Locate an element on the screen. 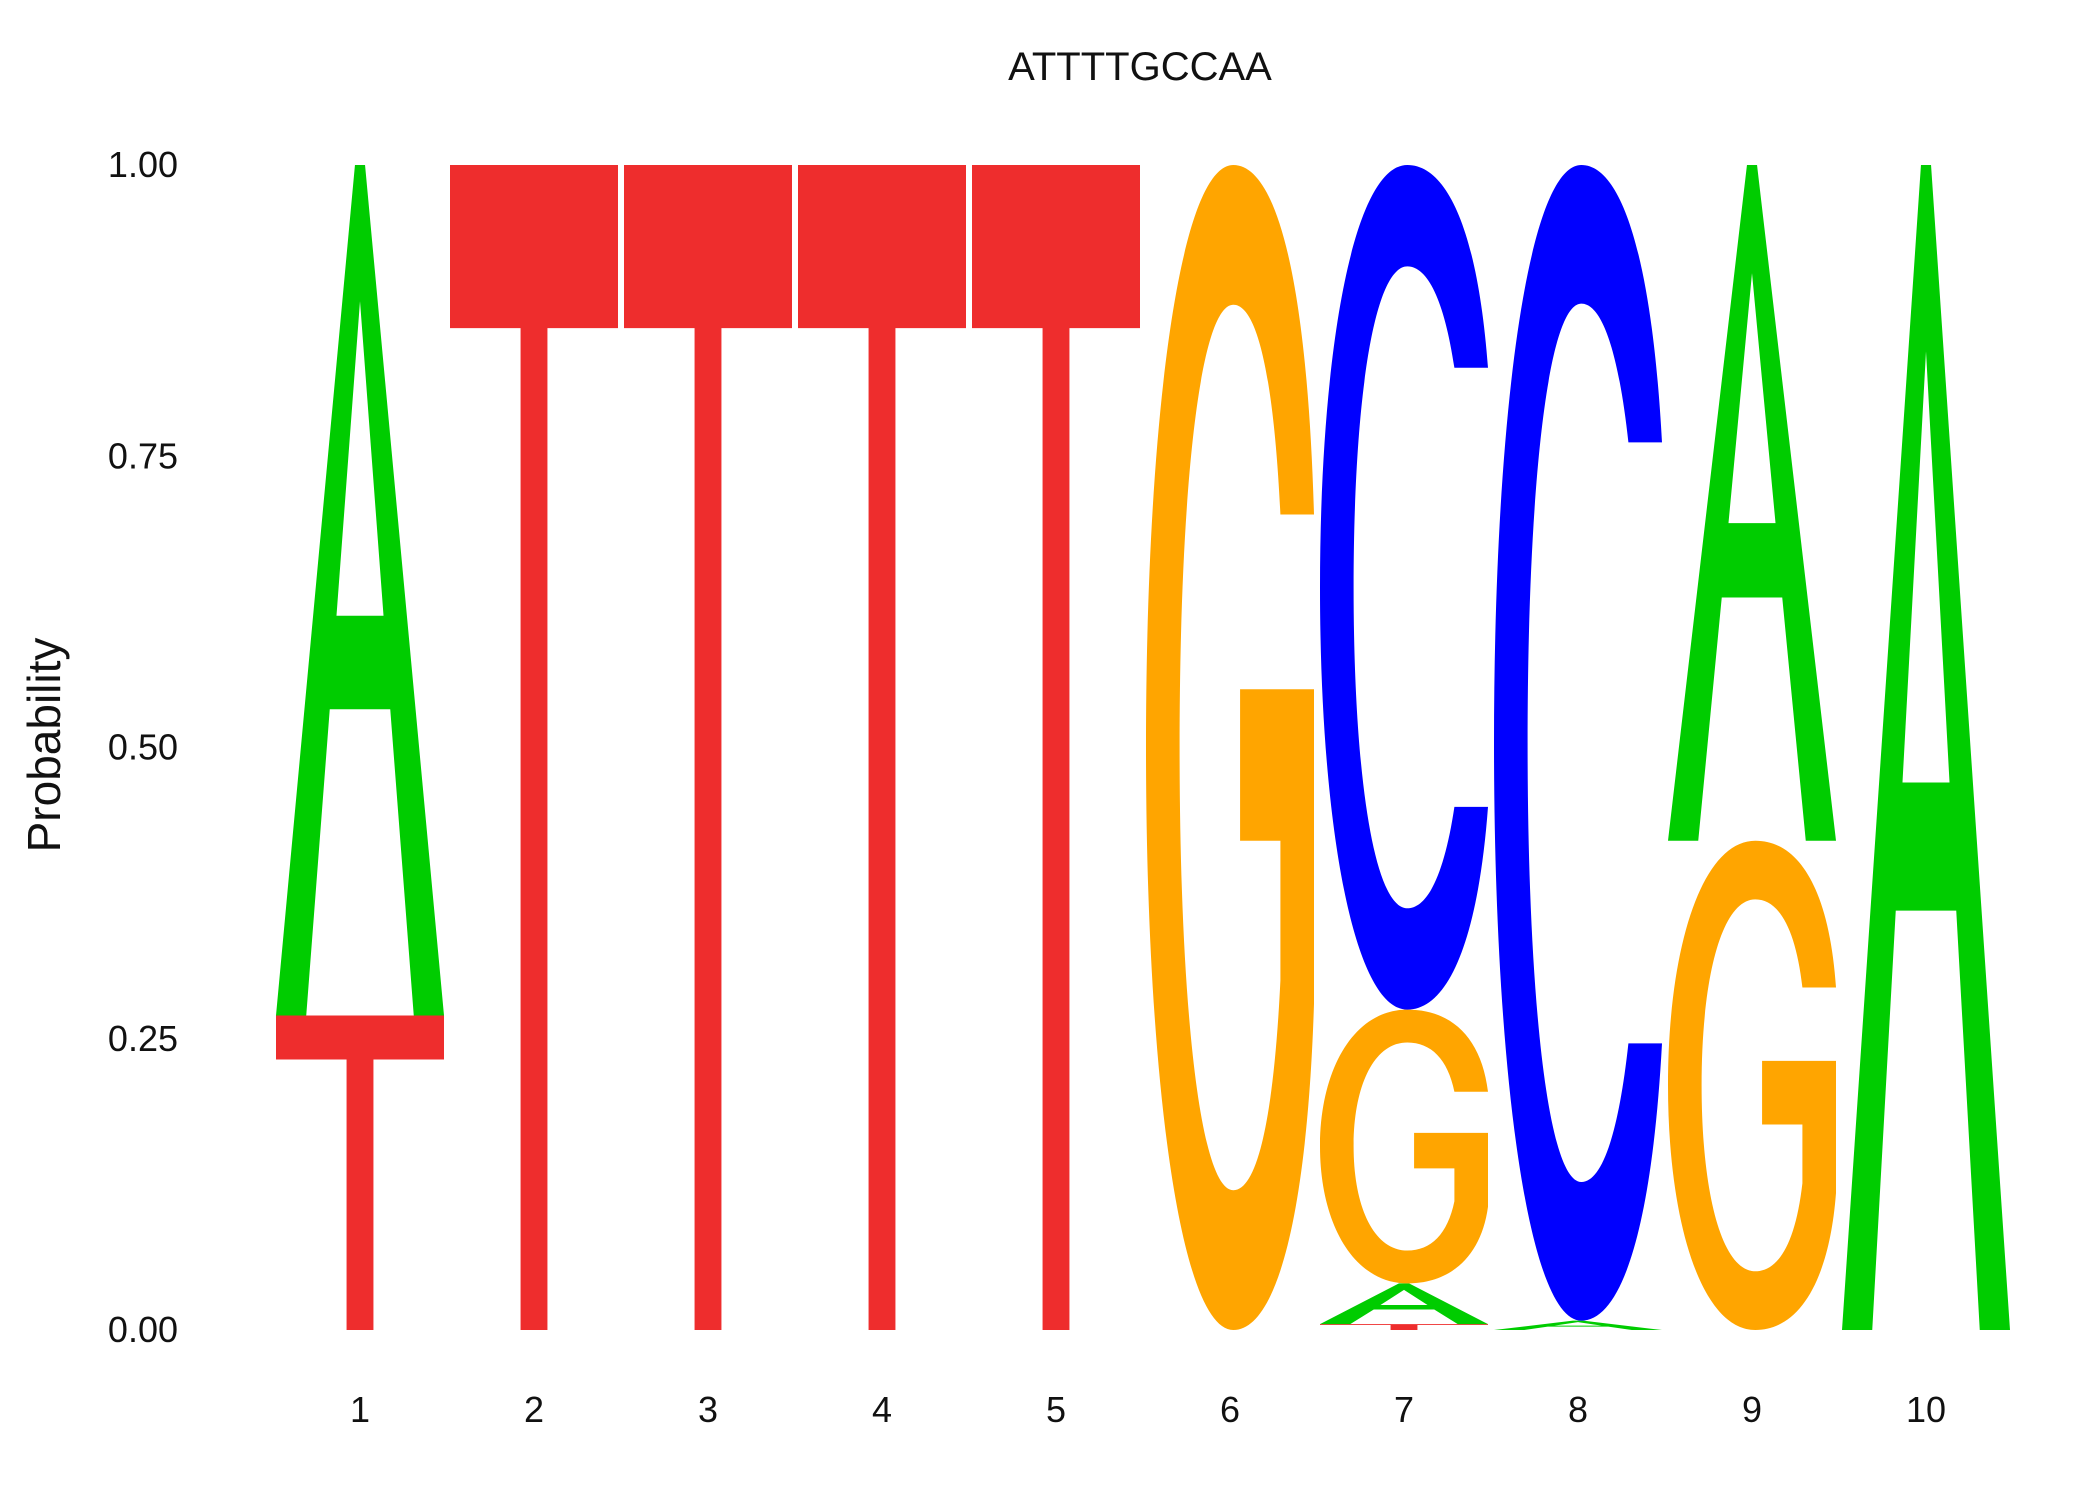 The image size is (2100, 1500). x-tick-label: 2 is located at coordinates (534, 1409).